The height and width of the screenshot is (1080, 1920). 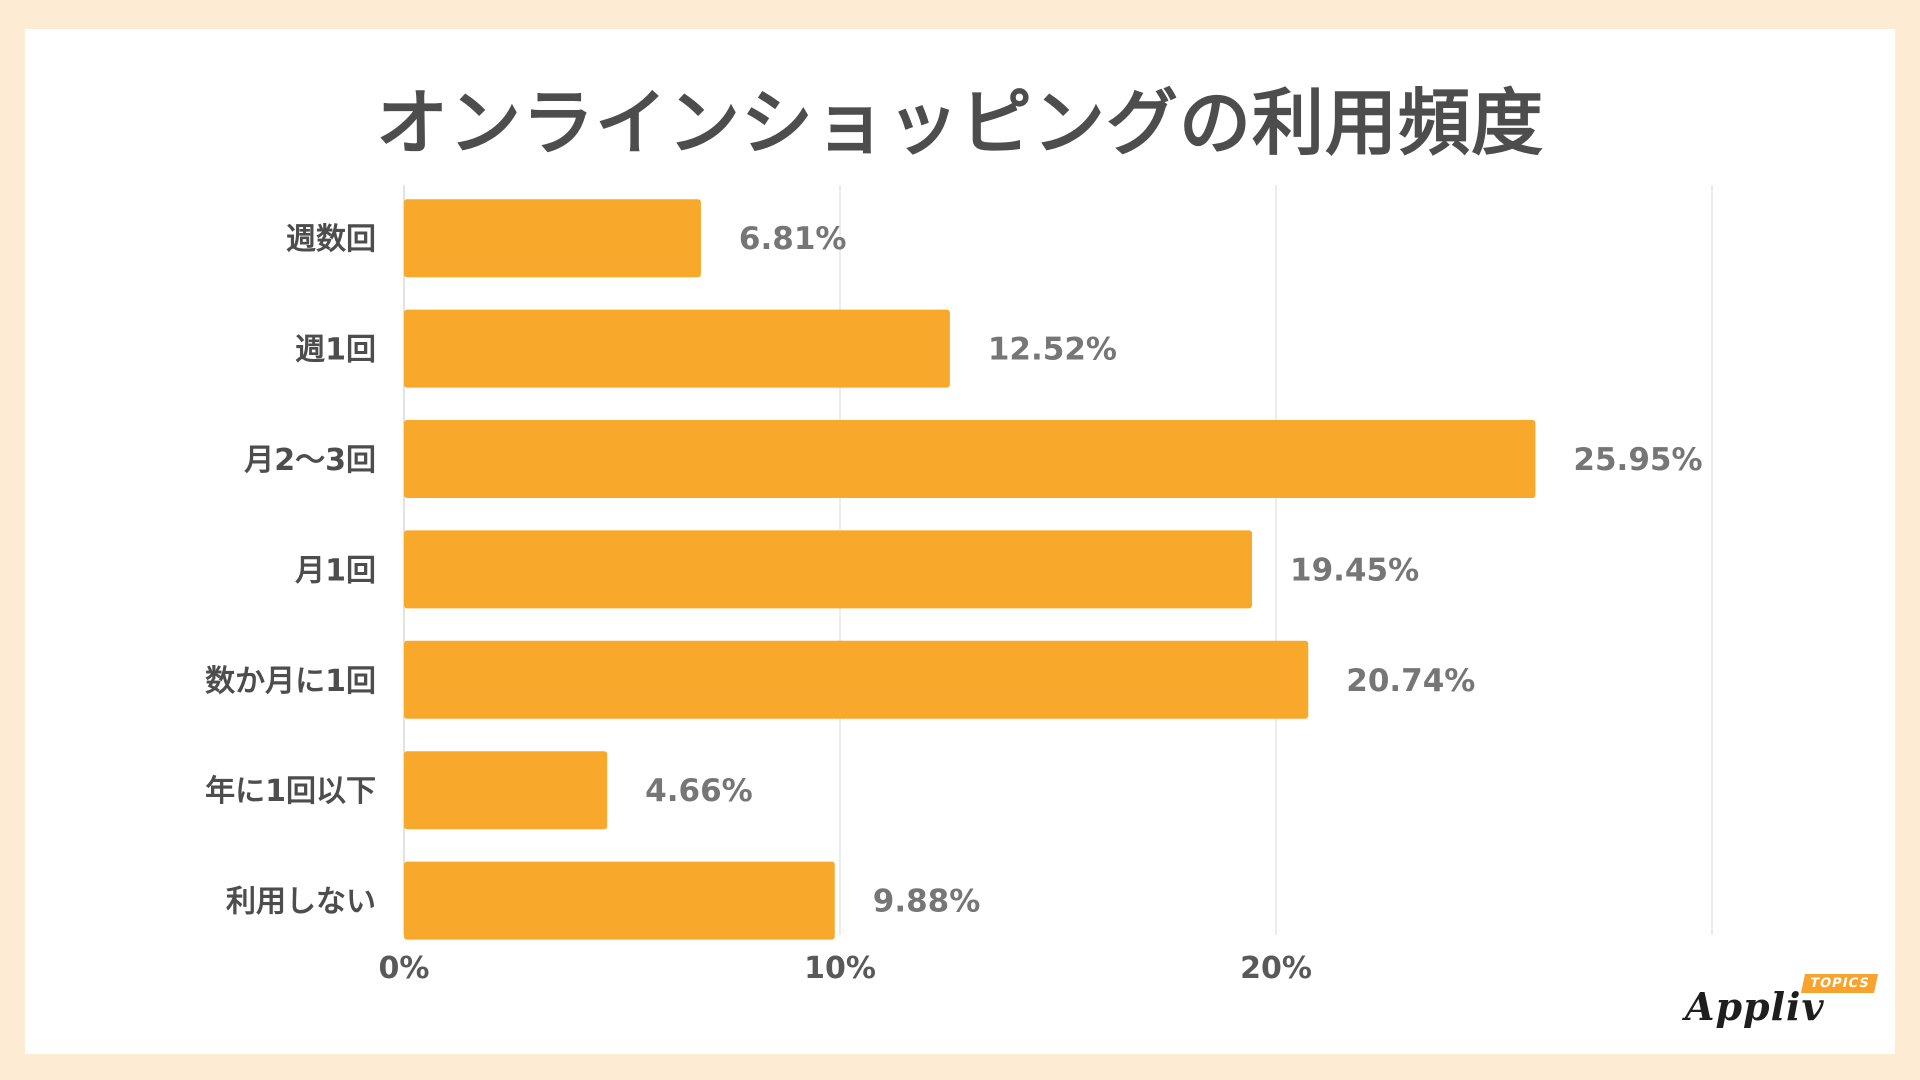 I want to click on data-label: 4.66%, so click(x=699, y=791).